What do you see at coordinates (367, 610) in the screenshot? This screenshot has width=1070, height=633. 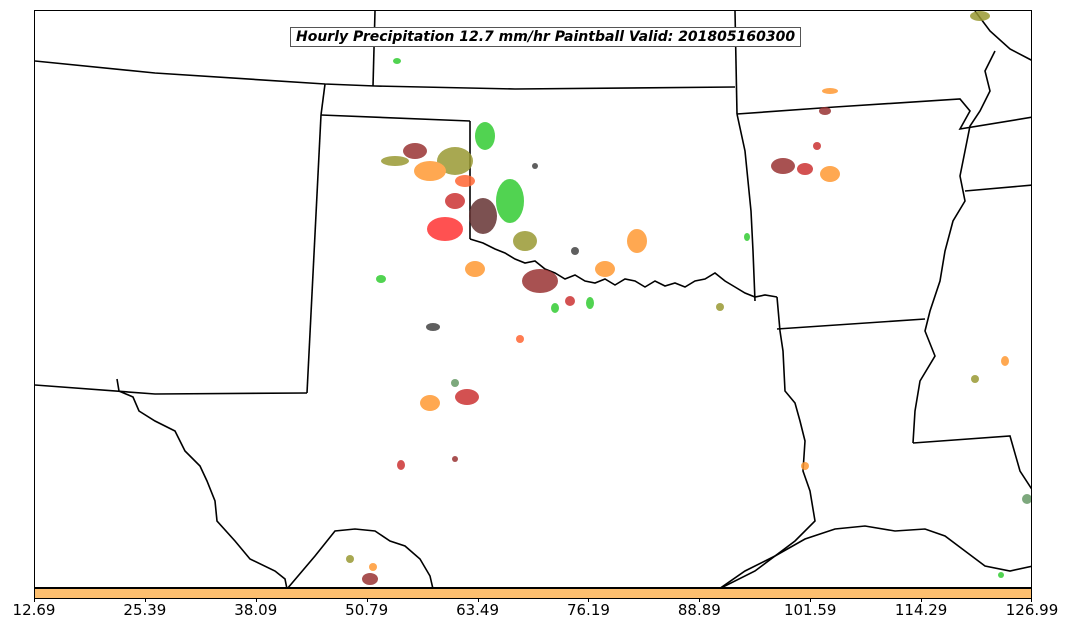 I see `colorbar-tick-label: 50.79` at bounding box center [367, 610].